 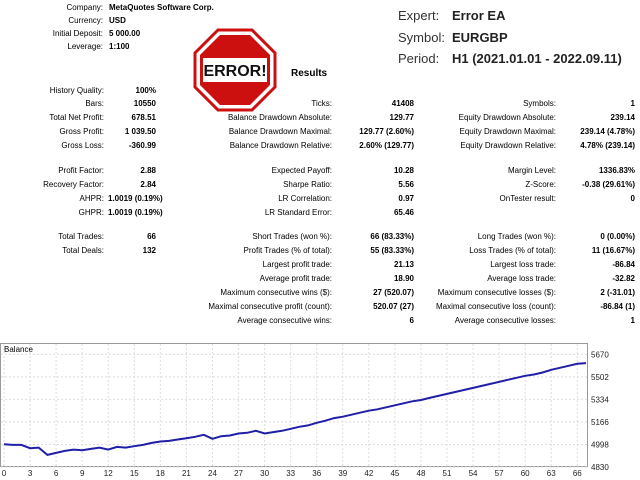 What do you see at coordinates (4, 473) in the screenshot?
I see `x-tick-label: 0` at bounding box center [4, 473].